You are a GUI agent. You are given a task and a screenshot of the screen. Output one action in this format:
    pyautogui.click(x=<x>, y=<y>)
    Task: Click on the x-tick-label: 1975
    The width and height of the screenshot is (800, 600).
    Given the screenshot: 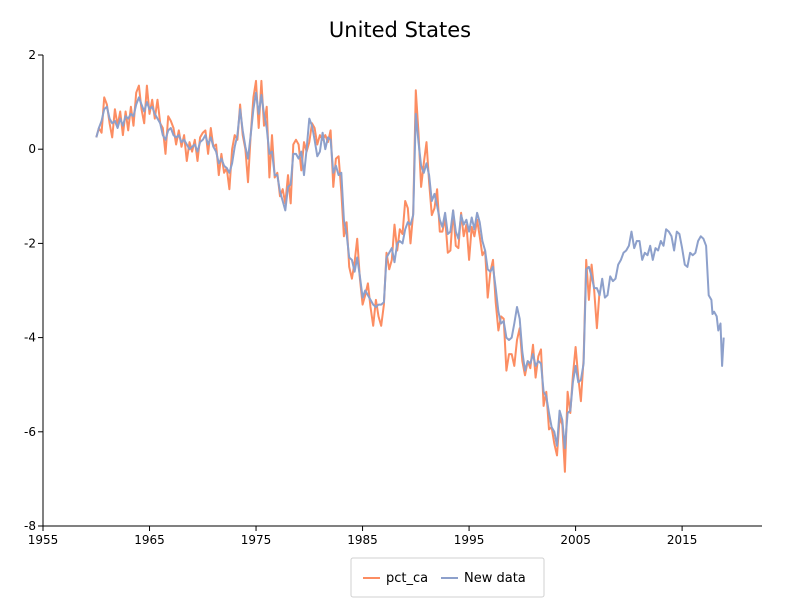 What is the action you would take?
    pyautogui.click(x=256, y=540)
    